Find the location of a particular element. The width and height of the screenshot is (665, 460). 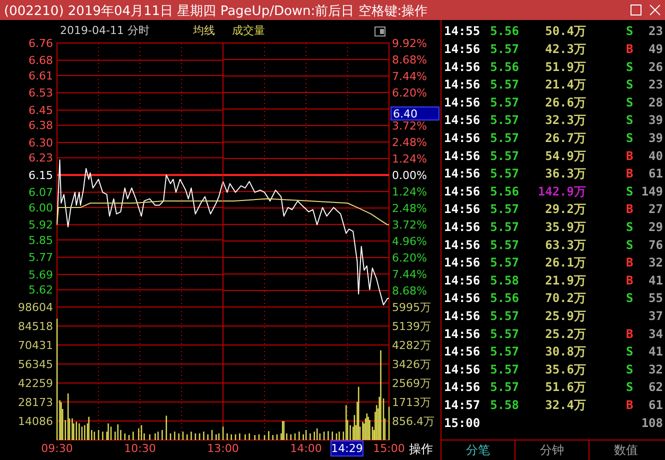

y-tick-label: 28173 is located at coordinates (35, 402).